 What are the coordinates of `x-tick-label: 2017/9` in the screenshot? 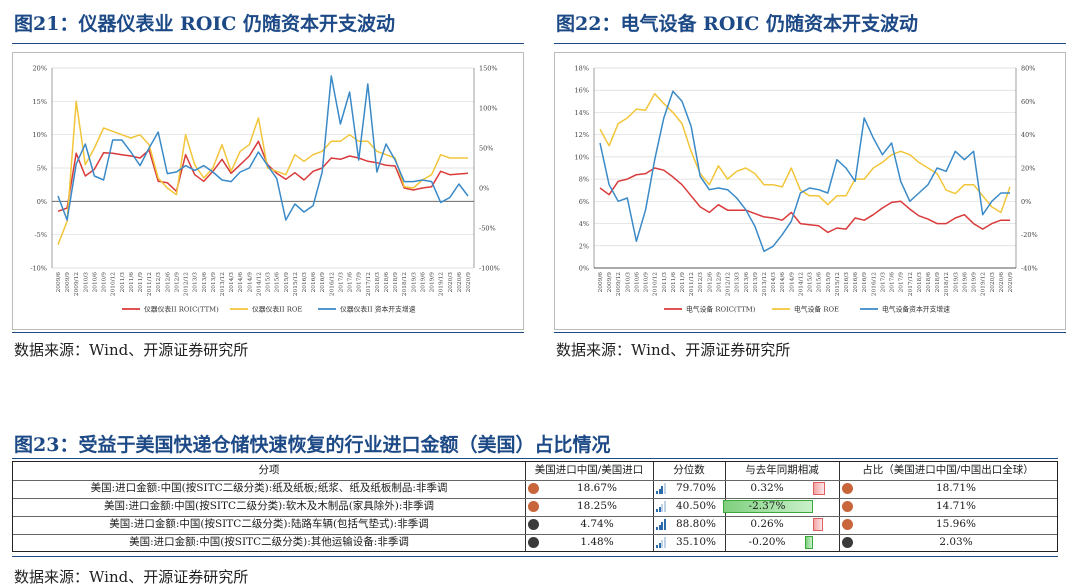 It's located at (902, 282).